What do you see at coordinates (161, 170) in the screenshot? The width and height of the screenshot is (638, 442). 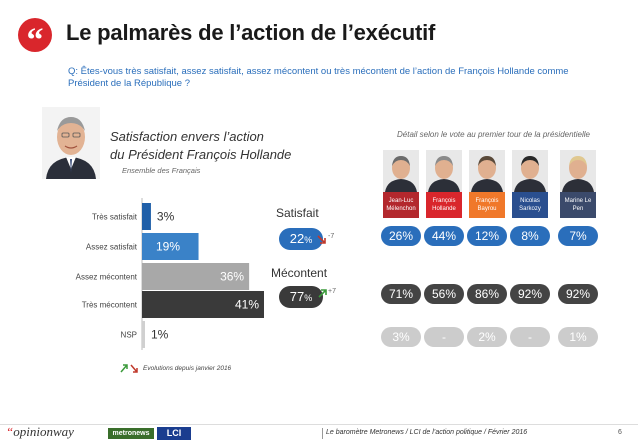 I see `satisfaction-subtitle: Ensemble des Français` at bounding box center [161, 170].